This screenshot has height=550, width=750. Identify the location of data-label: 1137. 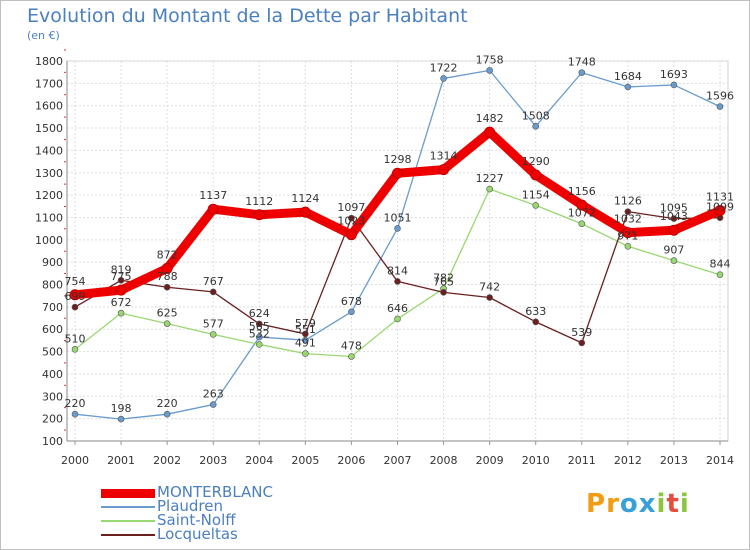
(213, 195).